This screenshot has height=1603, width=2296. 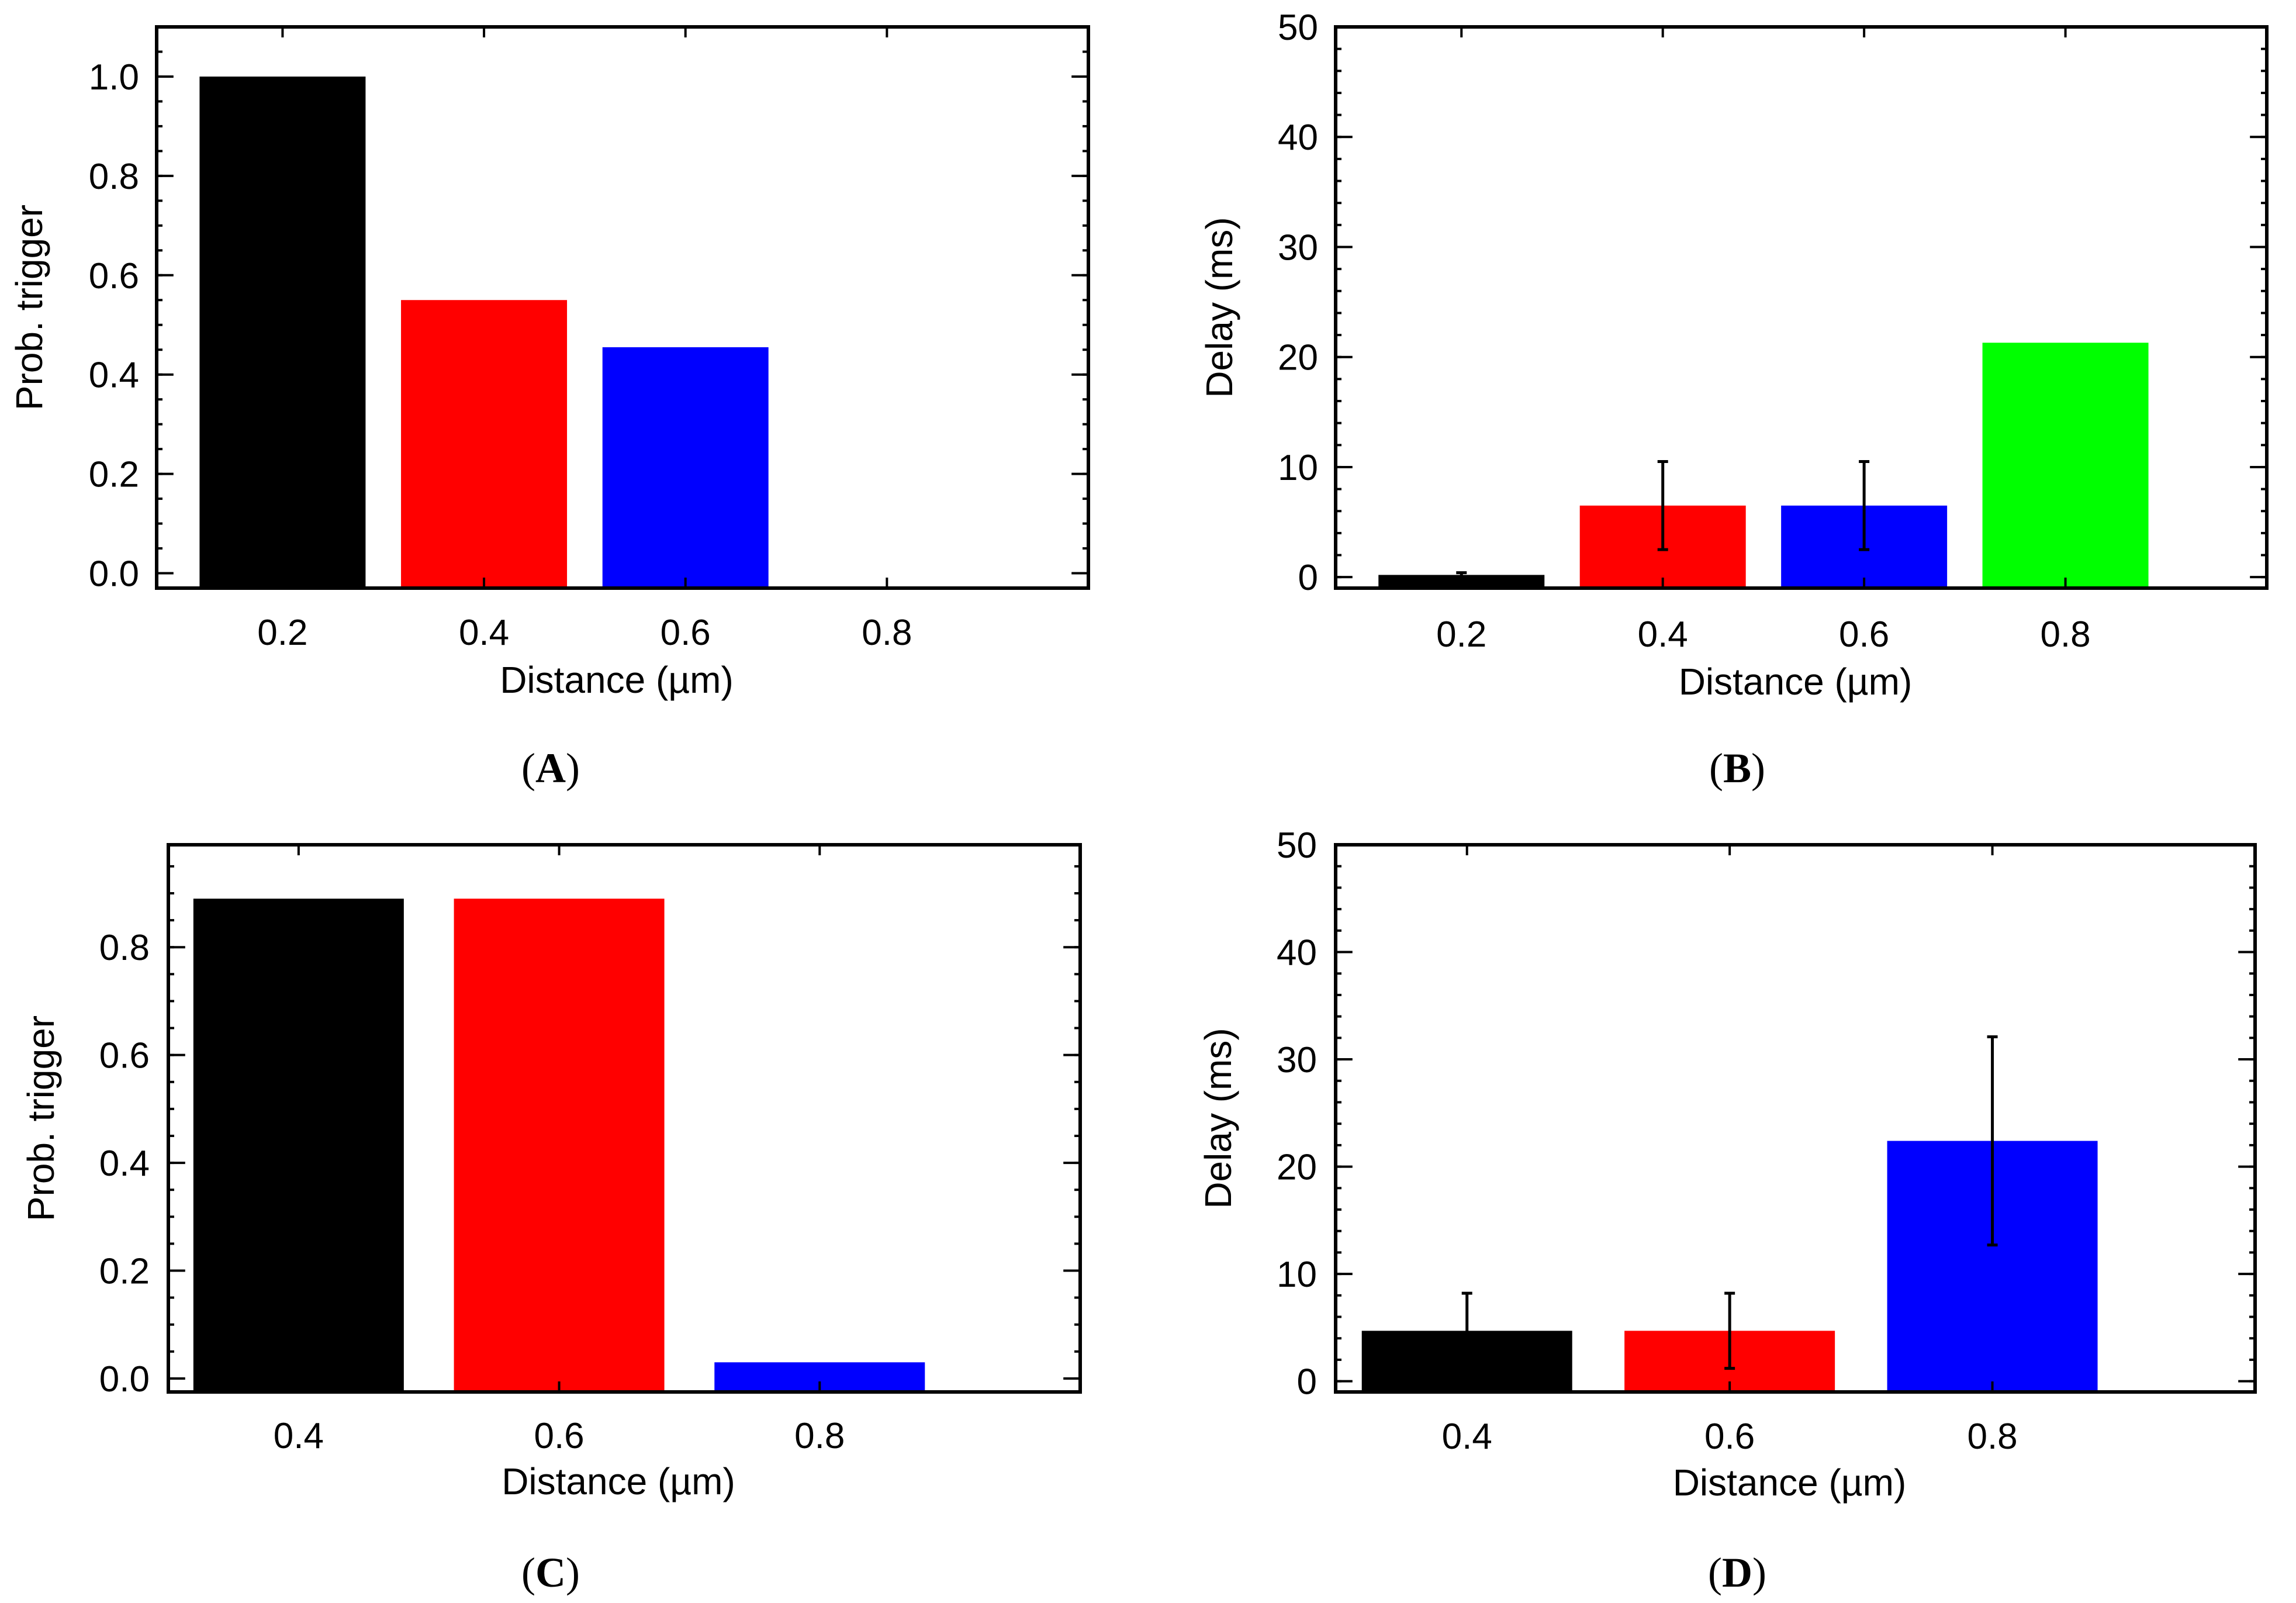 I want to click on bar-0.2, so click(x=282, y=332).